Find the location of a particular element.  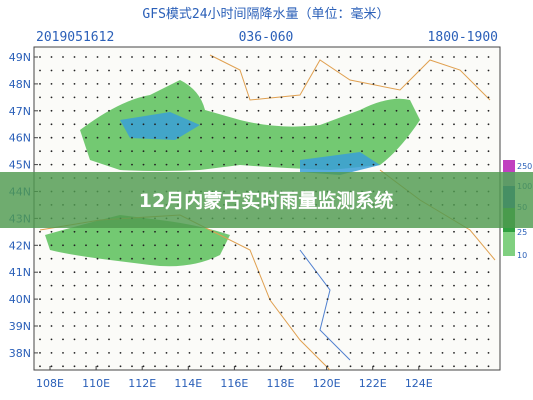

init-time: 2019051612 is located at coordinates (75, 37).